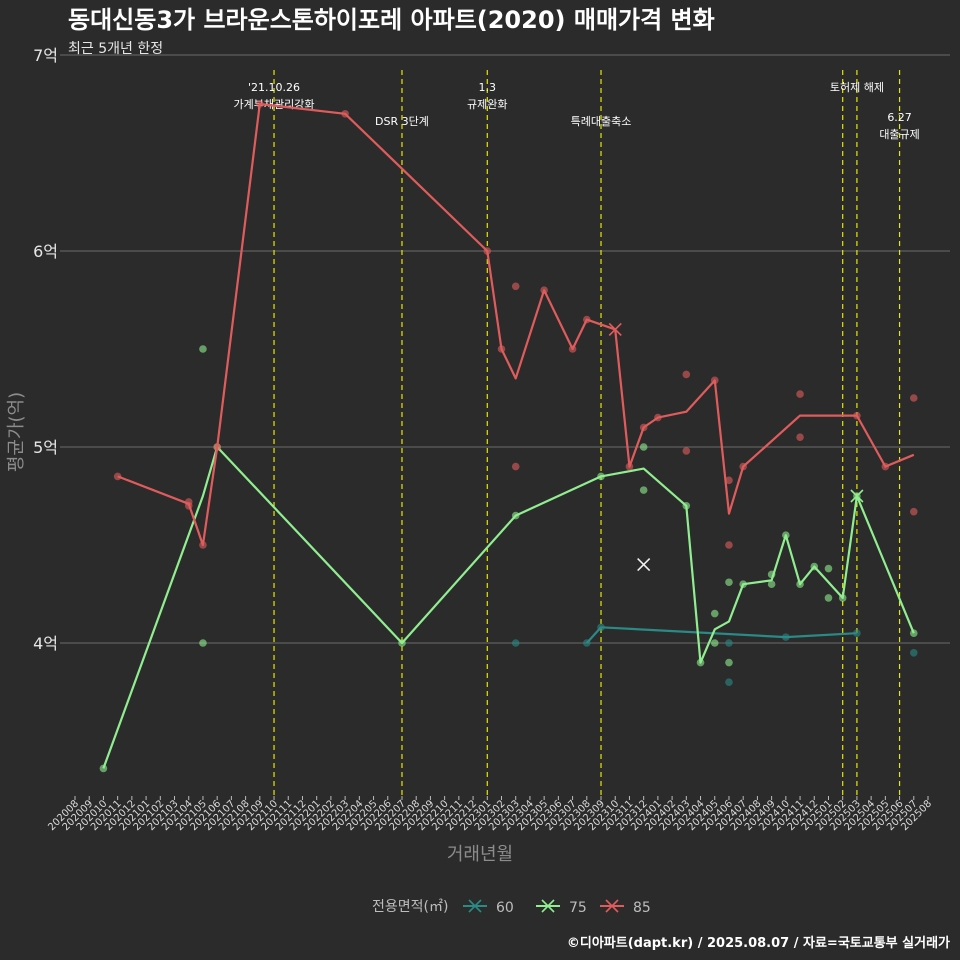 The image size is (960, 960). What do you see at coordinates (16, 432) in the screenshot?
I see `y-axis-label: 평균가(억)` at bounding box center [16, 432].